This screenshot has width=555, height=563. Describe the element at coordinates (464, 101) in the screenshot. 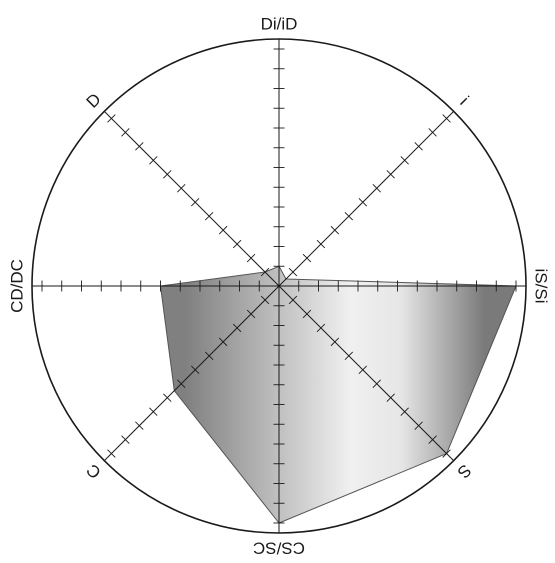

I see `axis-label-i: i` at that location.